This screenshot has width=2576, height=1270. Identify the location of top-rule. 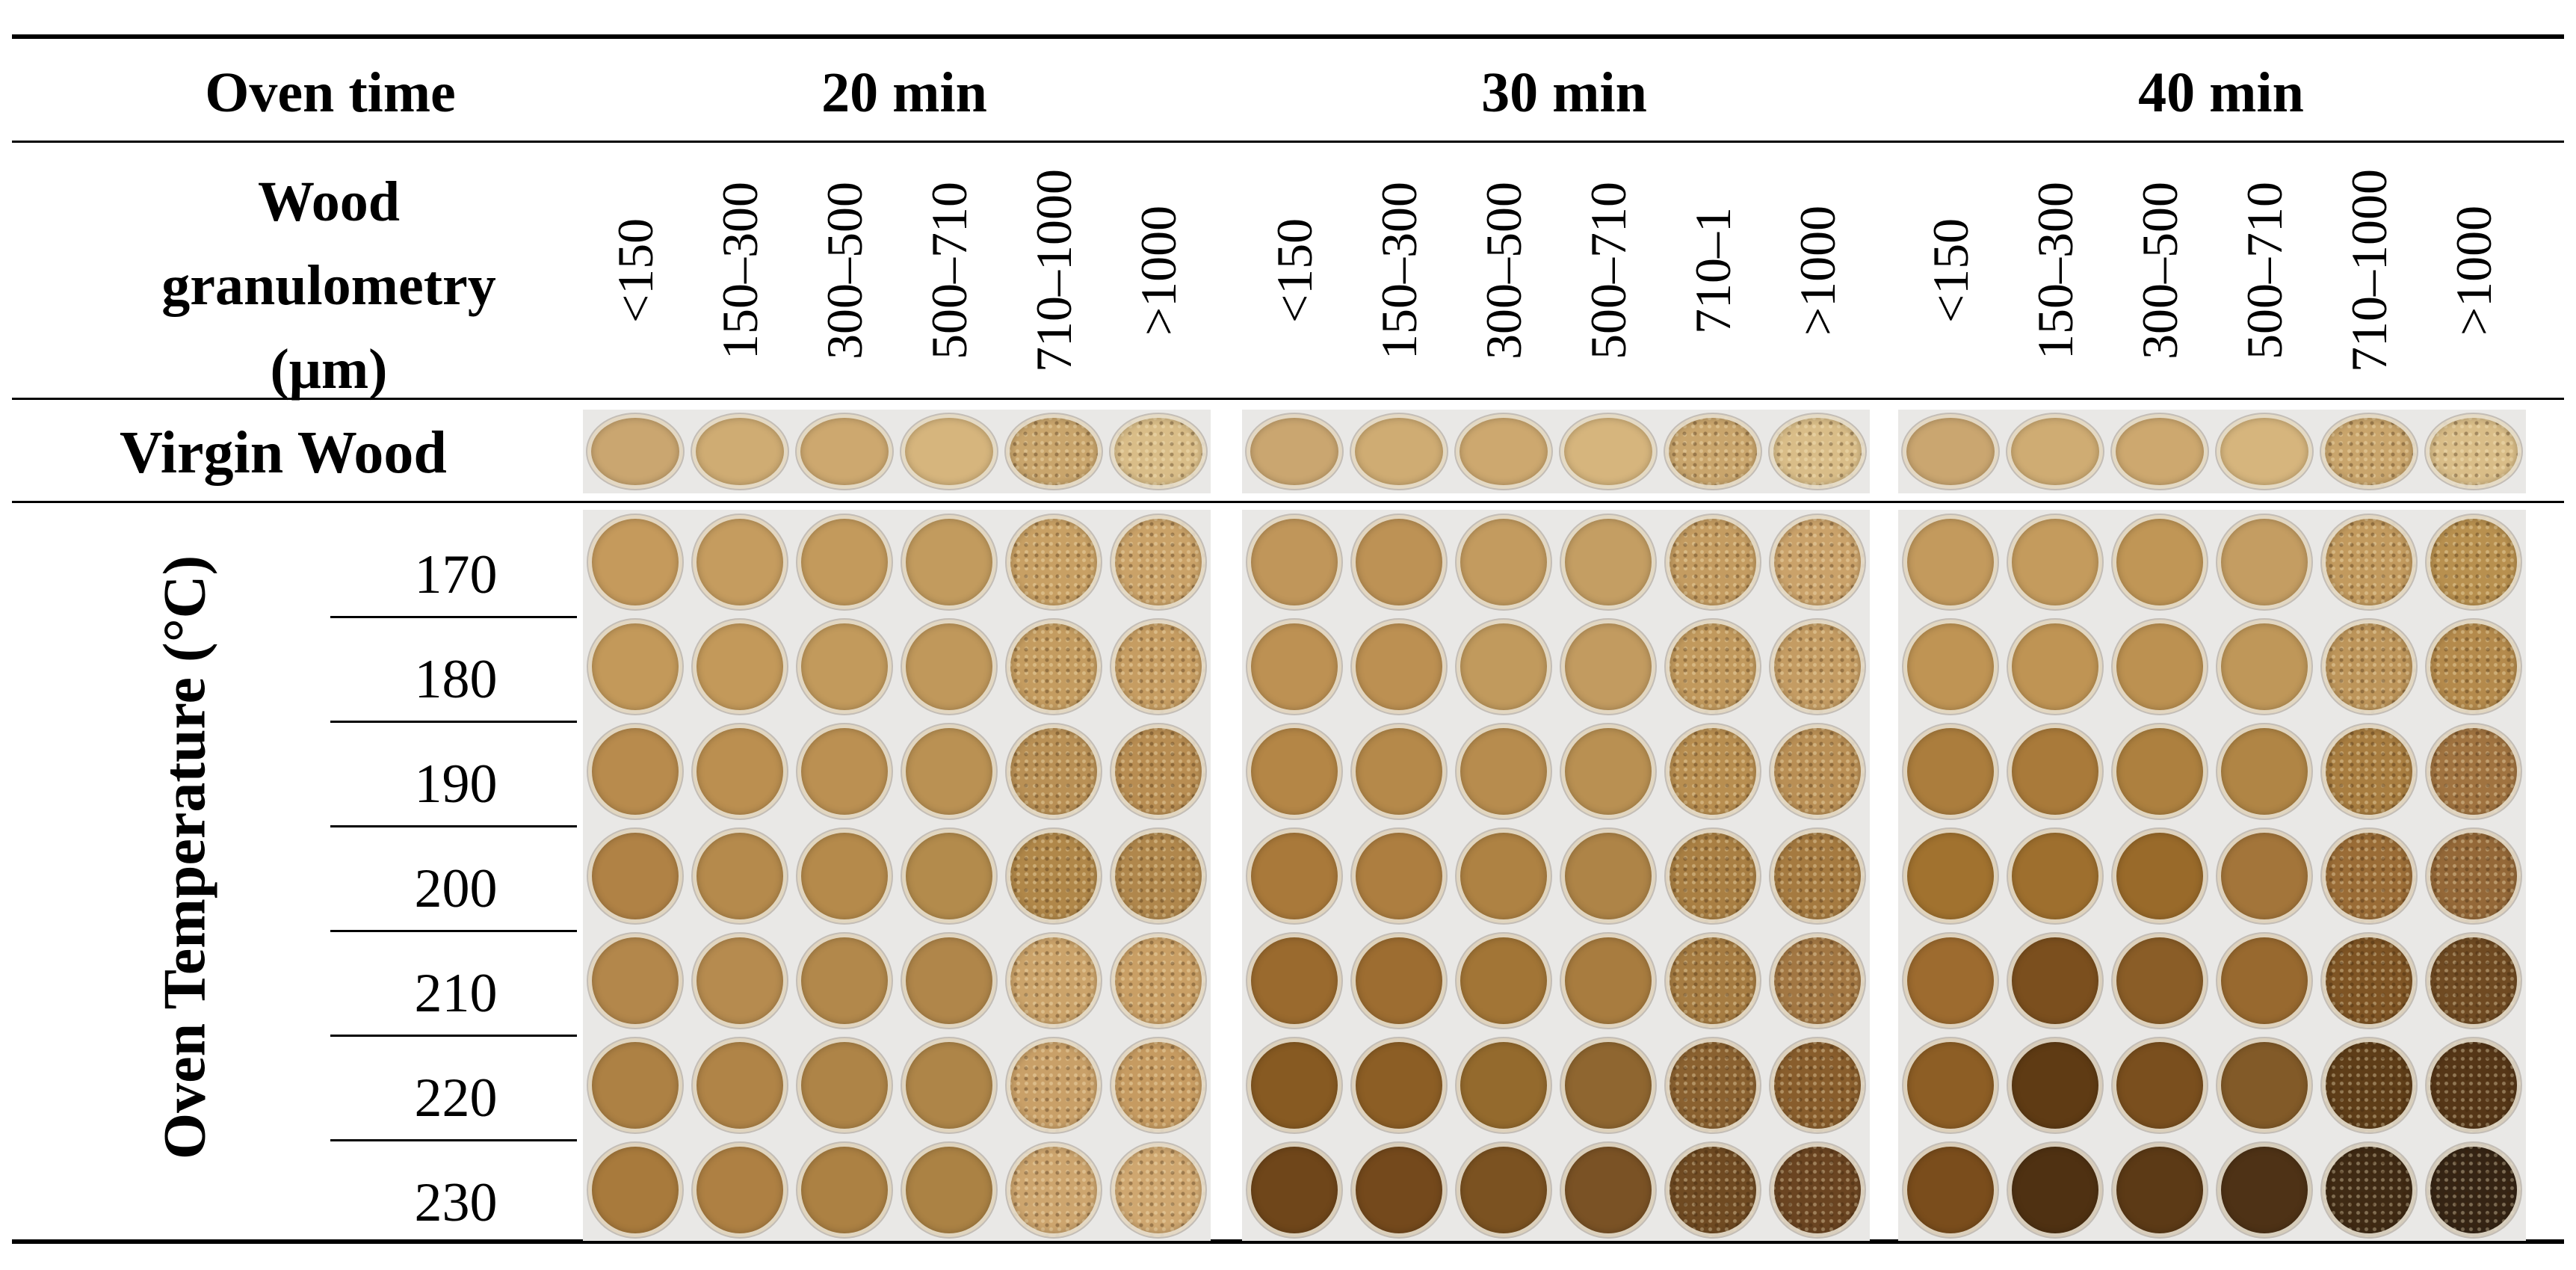
(1288, 36).